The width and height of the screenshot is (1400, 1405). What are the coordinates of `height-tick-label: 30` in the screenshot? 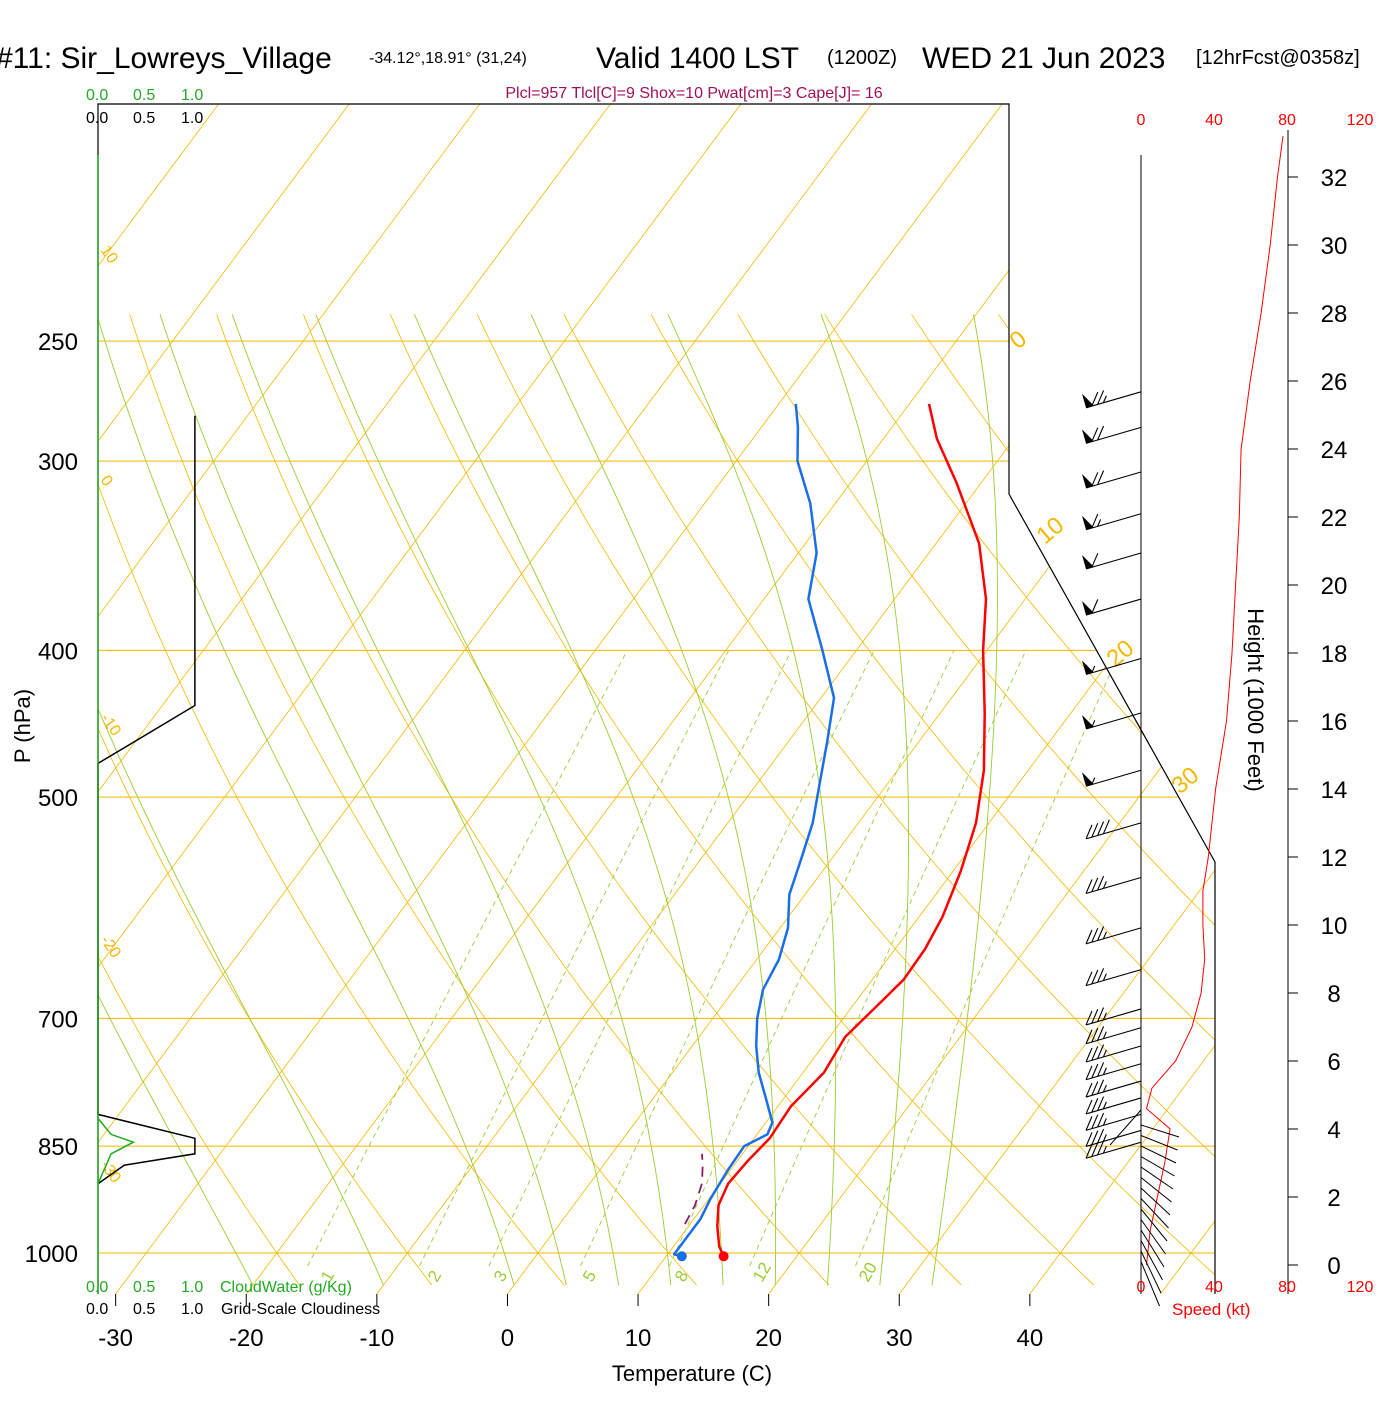 It's located at (1334, 246).